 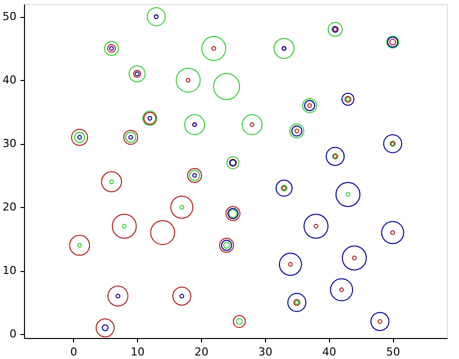 What do you see at coordinates (329, 352) in the screenshot?
I see `x-tick-label: 40` at bounding box center [329, 352].